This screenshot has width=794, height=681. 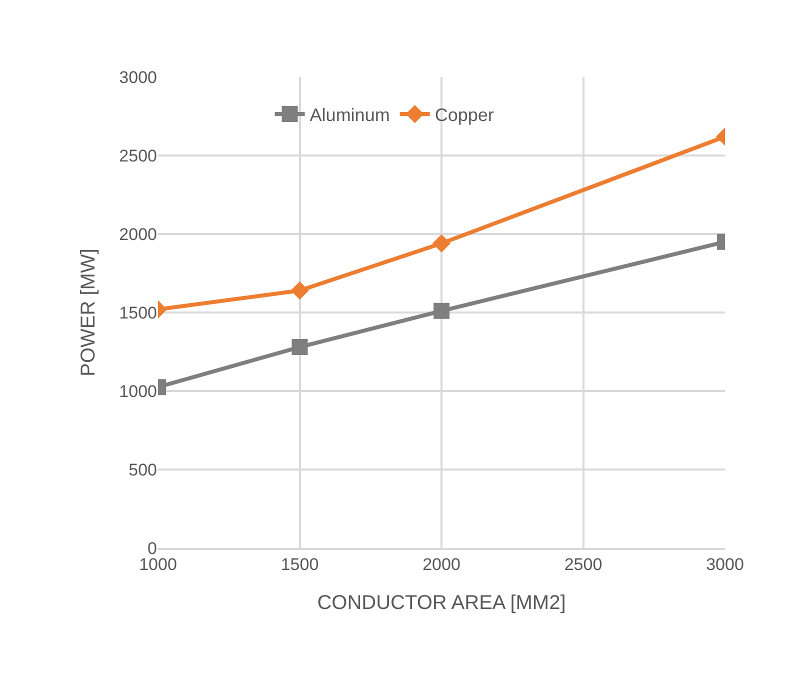 I want to click on y-tick-label: 3000, so click(x=138, y=77).